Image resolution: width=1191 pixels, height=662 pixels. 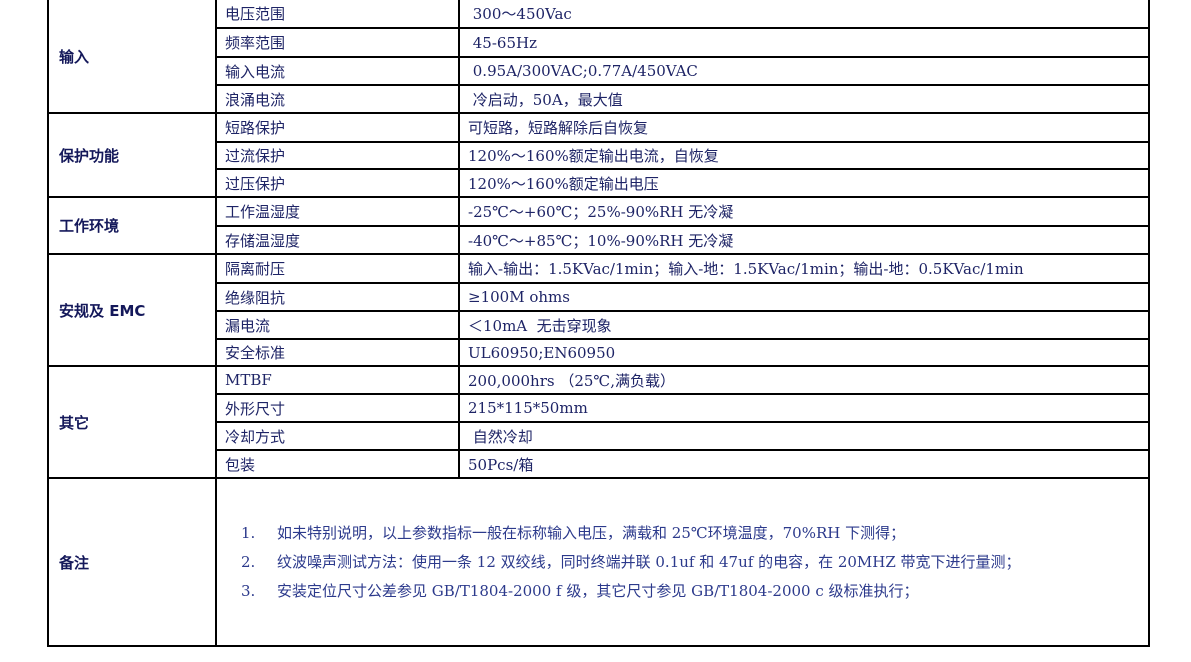 What do you see at coordinates (337, 155) in the screenshot?
I see `param-name: 过流保护` at bounding box center [337, 155].